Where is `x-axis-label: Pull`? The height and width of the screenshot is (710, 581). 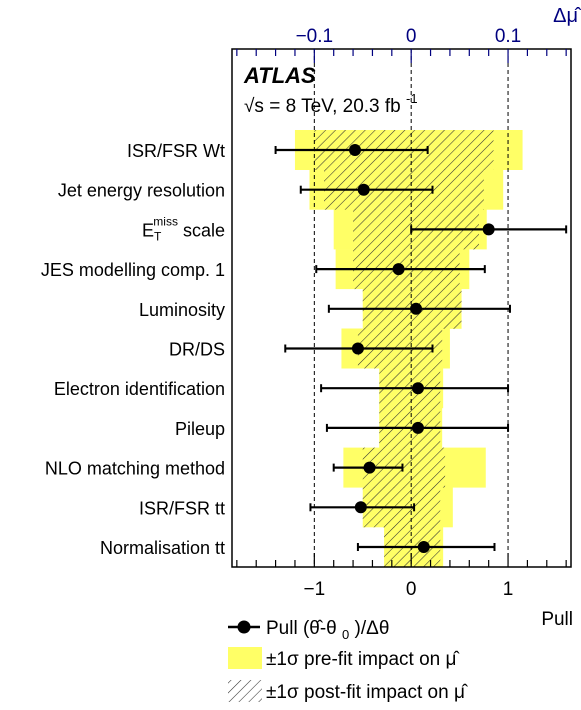
x-axis-label: Pull is located at coordinates (557, 619).